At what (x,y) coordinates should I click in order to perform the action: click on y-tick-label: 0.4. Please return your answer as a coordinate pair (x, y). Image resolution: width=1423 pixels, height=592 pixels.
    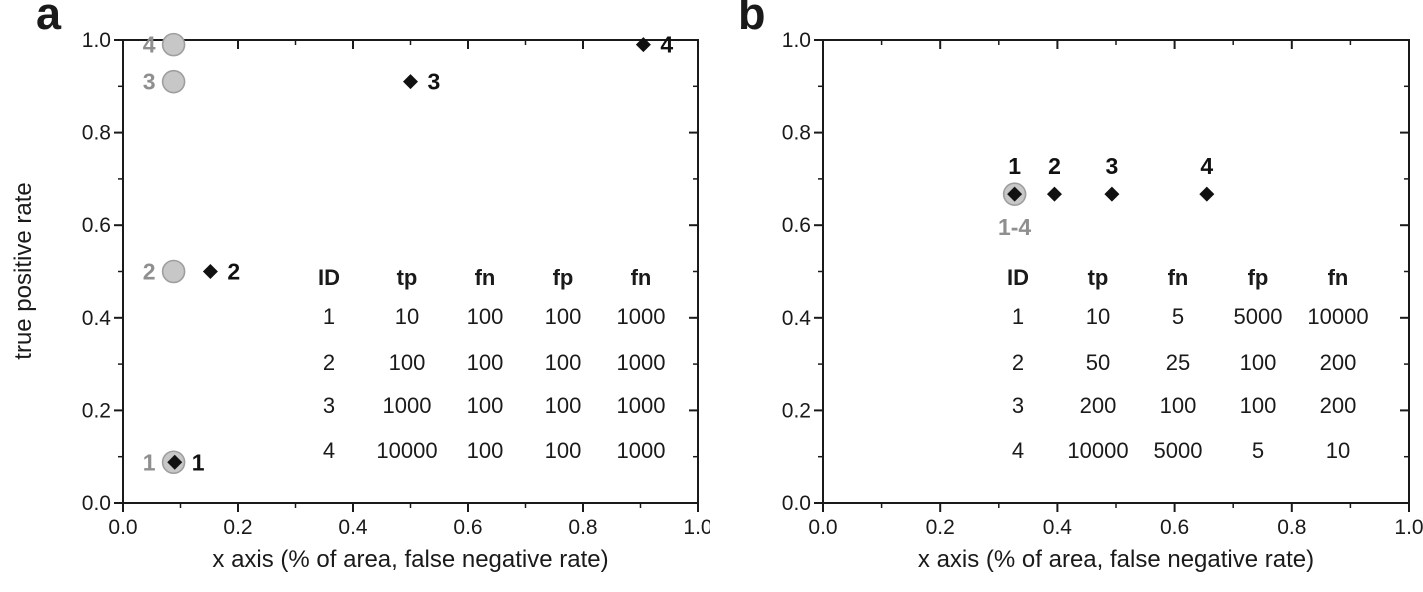
    Looking at the image, I should click on (97, 318).